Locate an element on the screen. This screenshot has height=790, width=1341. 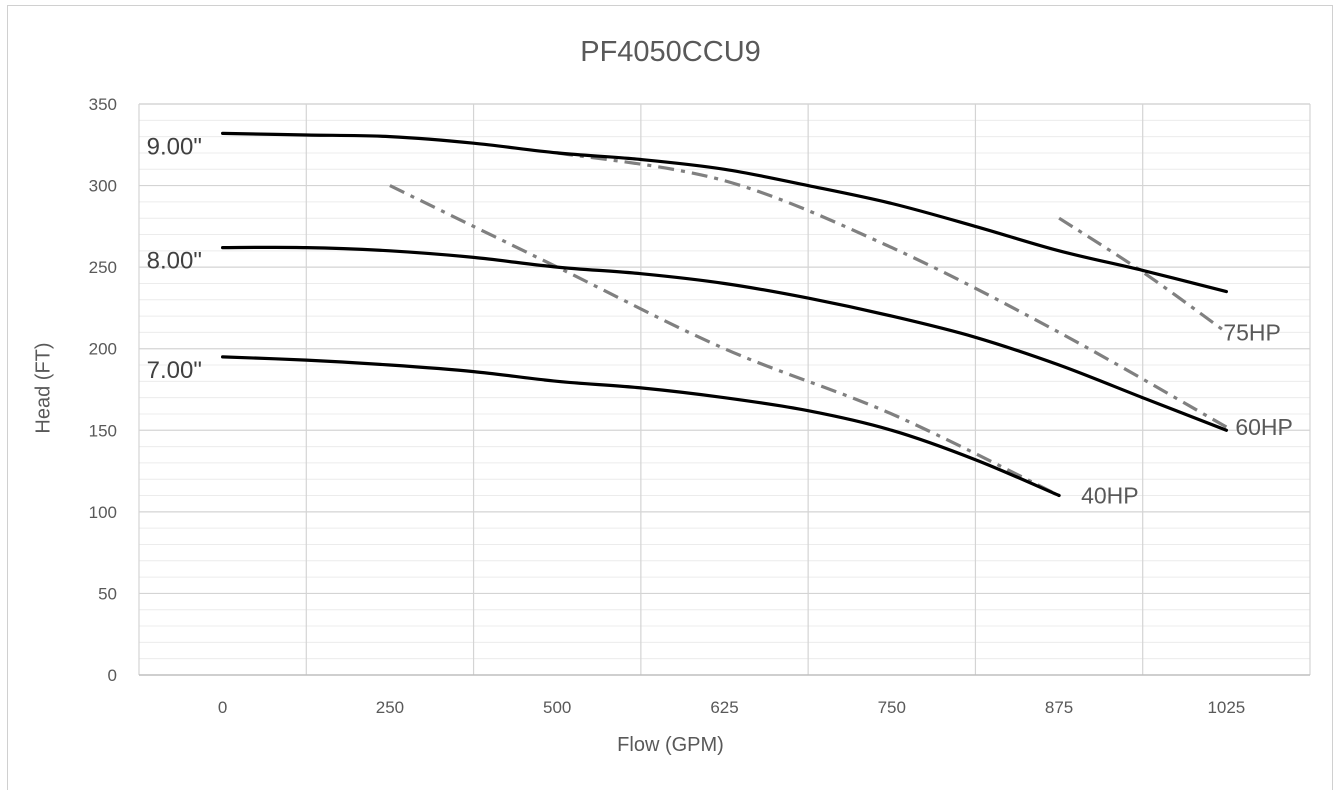
y-tick-label: 350 is located at coordinates (103, 104).